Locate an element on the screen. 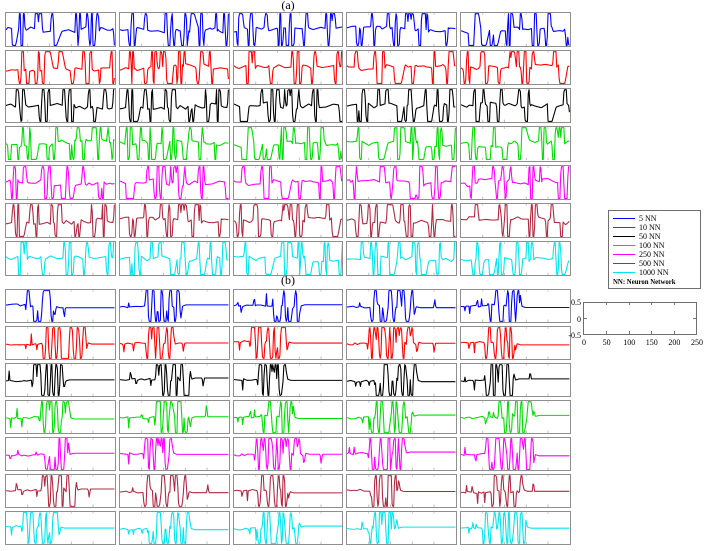  subplot-a-r1c5 is located at coordinates (515, 30).